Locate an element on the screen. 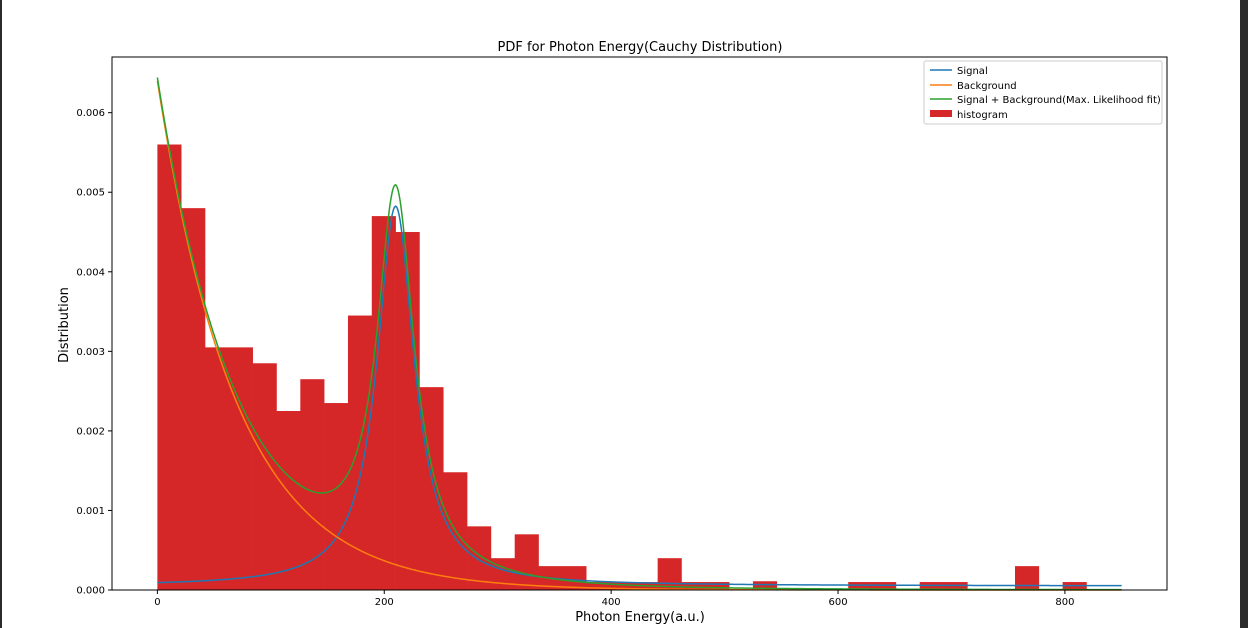  y-axis-ticks: 0.000 0.001 0.002 0.003 0.004 0.005 0.006 is located at coordinates (94, 352).